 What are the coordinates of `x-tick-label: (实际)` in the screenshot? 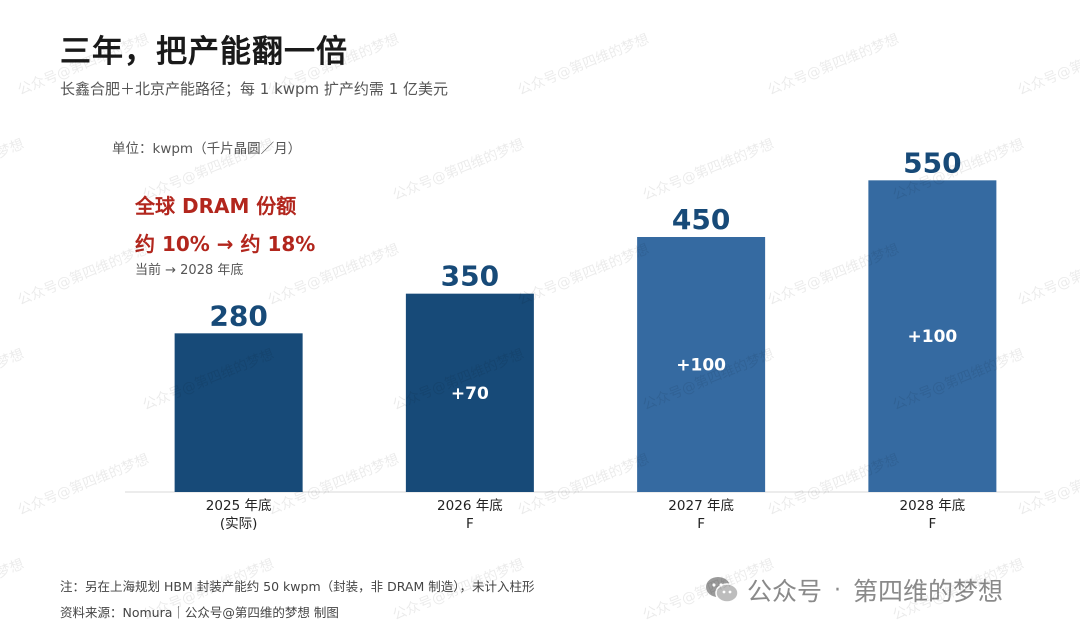 It's located at (239, 524).